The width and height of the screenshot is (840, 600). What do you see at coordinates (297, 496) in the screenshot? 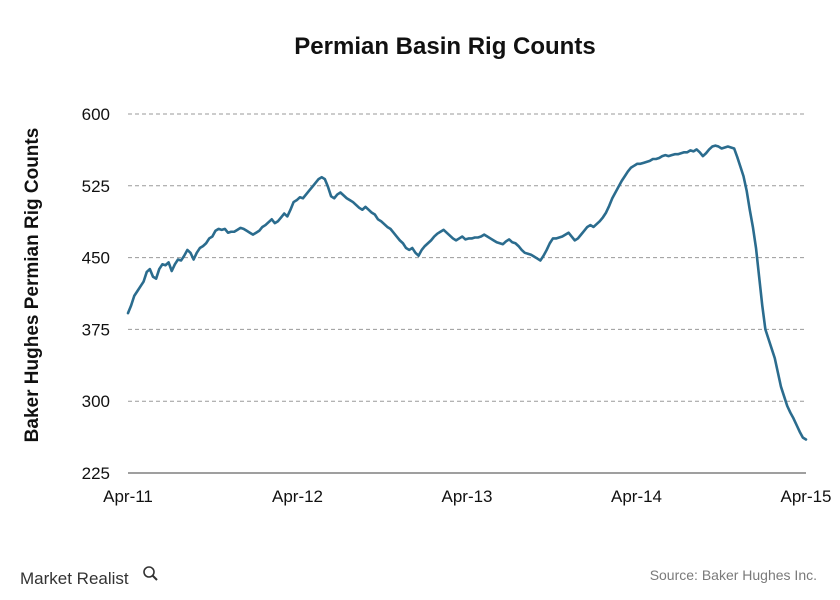
I see `x-tick-label: Apr-12` at bounding box center [297, 496].